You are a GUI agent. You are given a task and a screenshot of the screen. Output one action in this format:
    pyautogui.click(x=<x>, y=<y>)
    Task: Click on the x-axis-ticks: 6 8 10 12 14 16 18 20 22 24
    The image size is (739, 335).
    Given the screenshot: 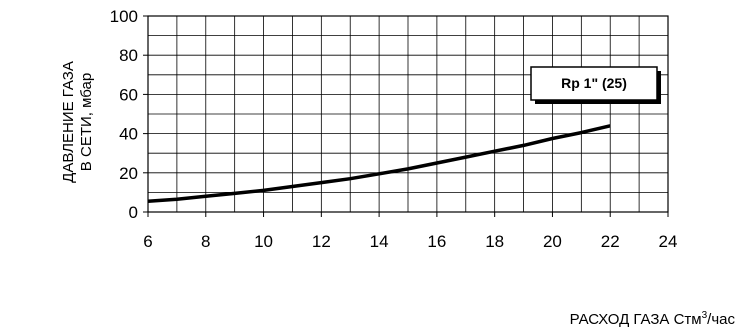 What is the action you would take?
    pyautogui.click(x=410, y=231)
    